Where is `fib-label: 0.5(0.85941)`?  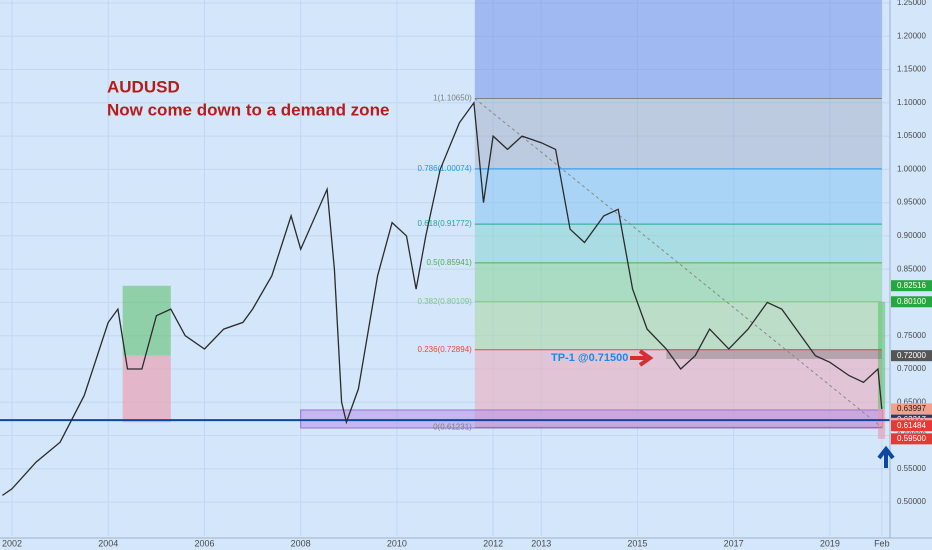
fib-label: 0.5(0.85941) is located at coordinates (449, 262).